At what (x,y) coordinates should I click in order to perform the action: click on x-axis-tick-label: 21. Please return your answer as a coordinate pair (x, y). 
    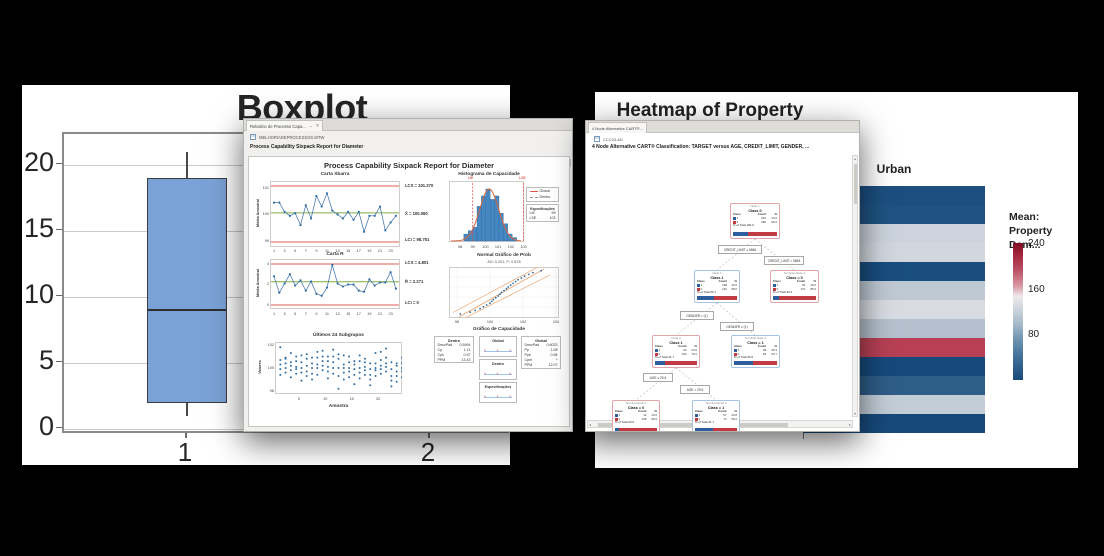
    Looking at the image, I should click on (380, 314).